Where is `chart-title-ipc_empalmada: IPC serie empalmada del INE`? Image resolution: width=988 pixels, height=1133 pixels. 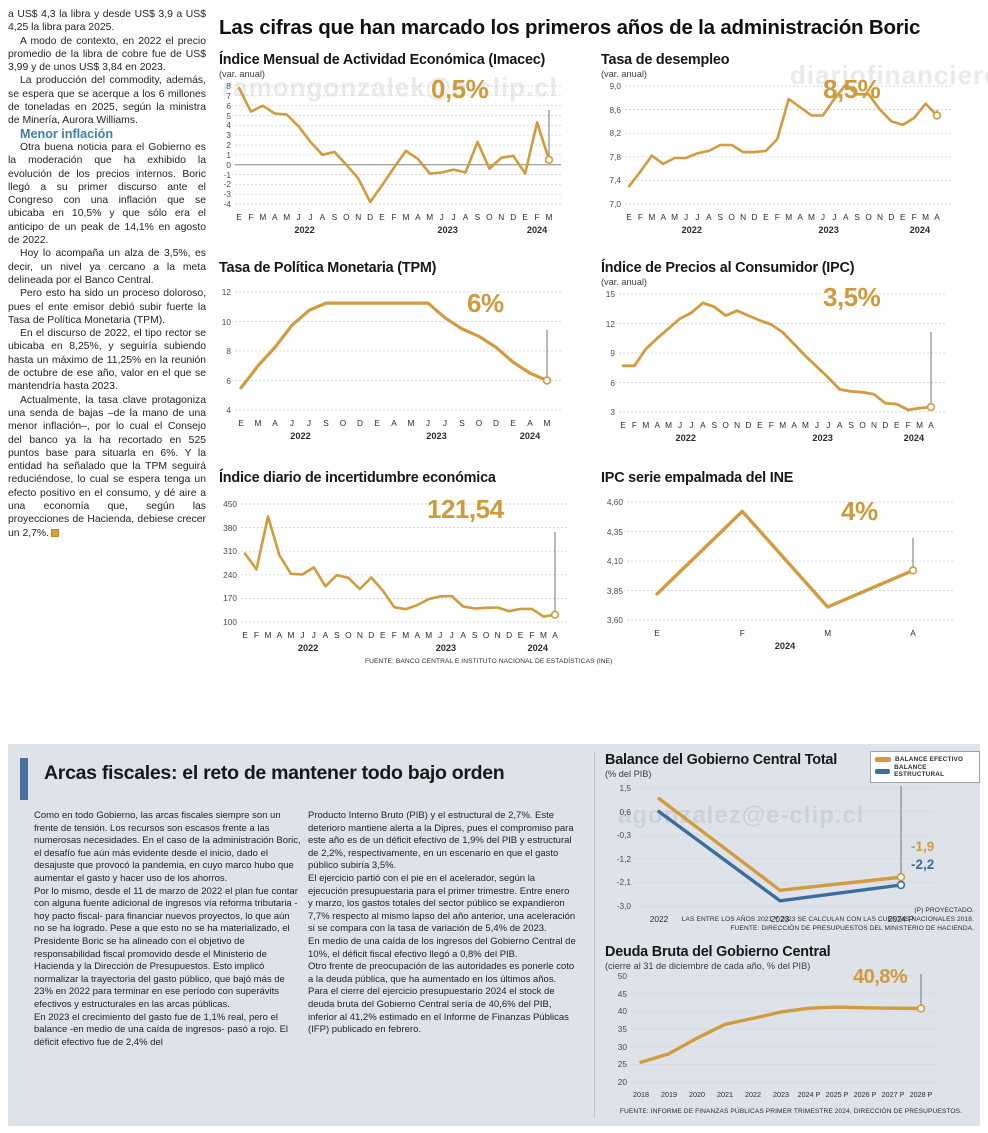 chart-title-ipc_empalmada: IPC serie empalmada del INE is located at coordinates (697, 478).